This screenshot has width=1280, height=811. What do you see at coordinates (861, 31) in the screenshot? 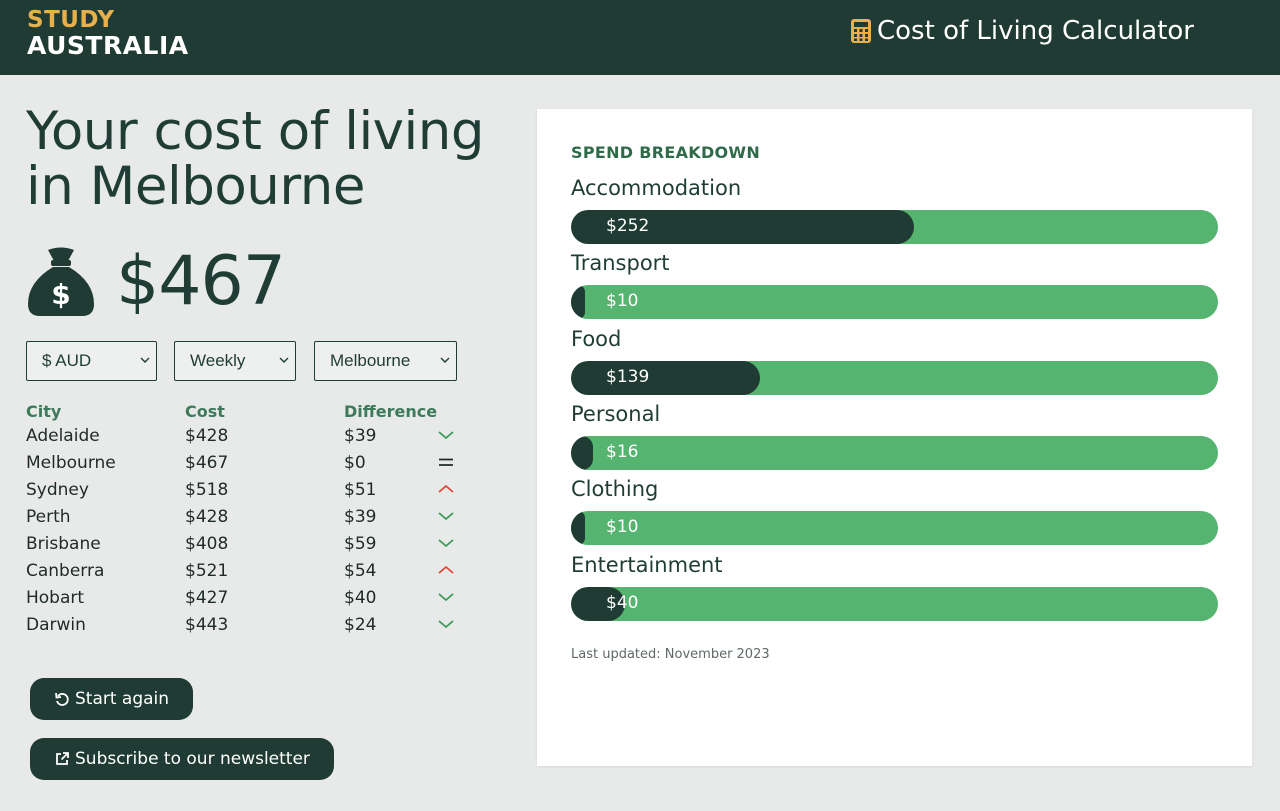
I see `calculator-icon` at bounding box center [861, 31].